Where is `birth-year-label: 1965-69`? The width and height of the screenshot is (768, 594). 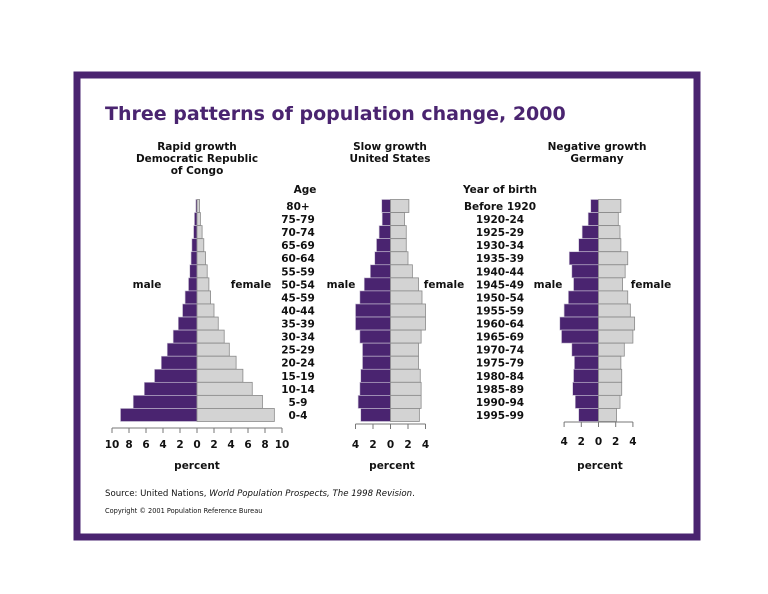
birth-year-label: 1965-69 is located at coordinates (500, 338).